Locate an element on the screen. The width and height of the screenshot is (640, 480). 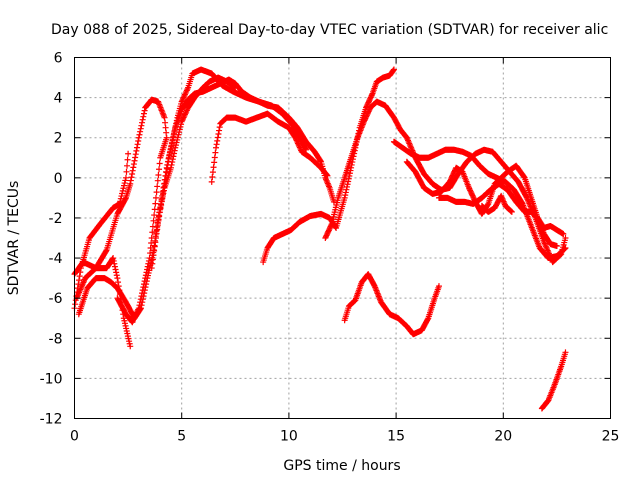
y-tick-label: -12 is located at coordinates (51, 420).